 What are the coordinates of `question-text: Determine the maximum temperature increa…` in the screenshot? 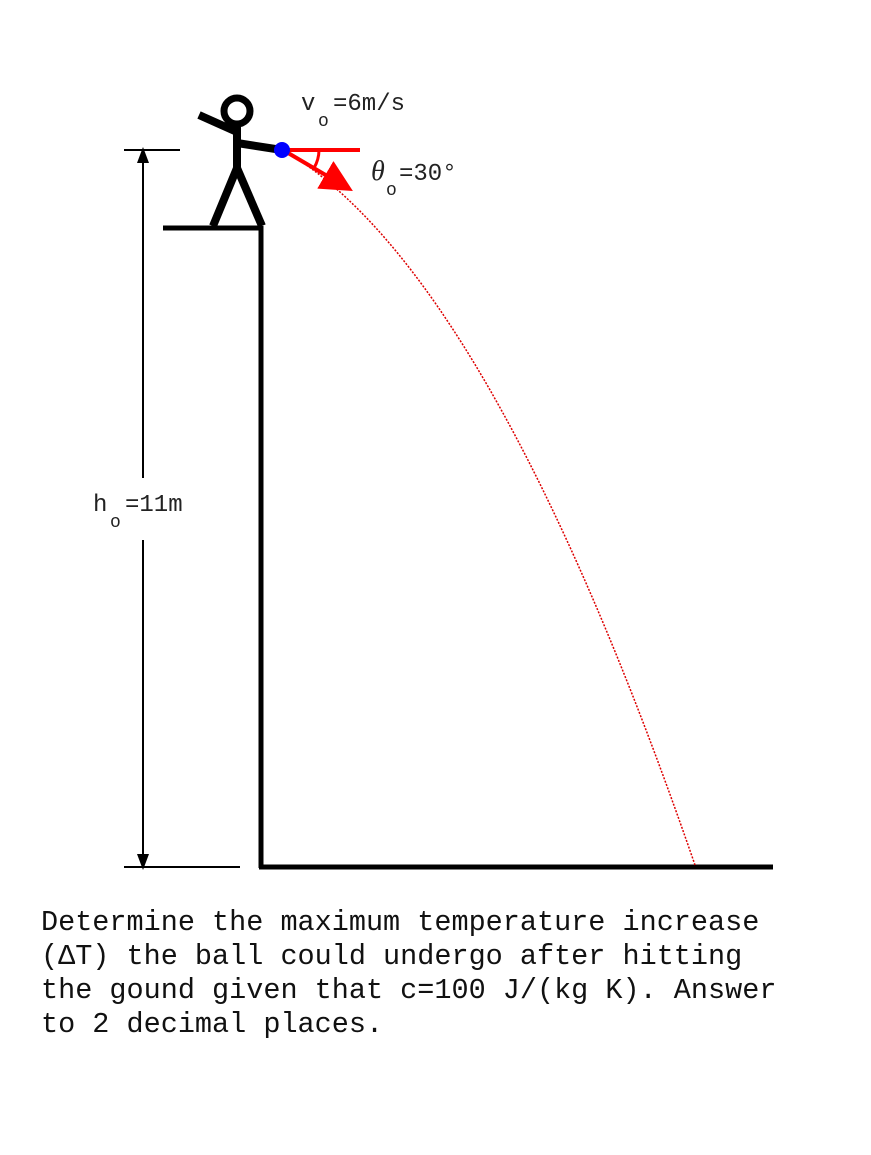 It's located at (409, 973).